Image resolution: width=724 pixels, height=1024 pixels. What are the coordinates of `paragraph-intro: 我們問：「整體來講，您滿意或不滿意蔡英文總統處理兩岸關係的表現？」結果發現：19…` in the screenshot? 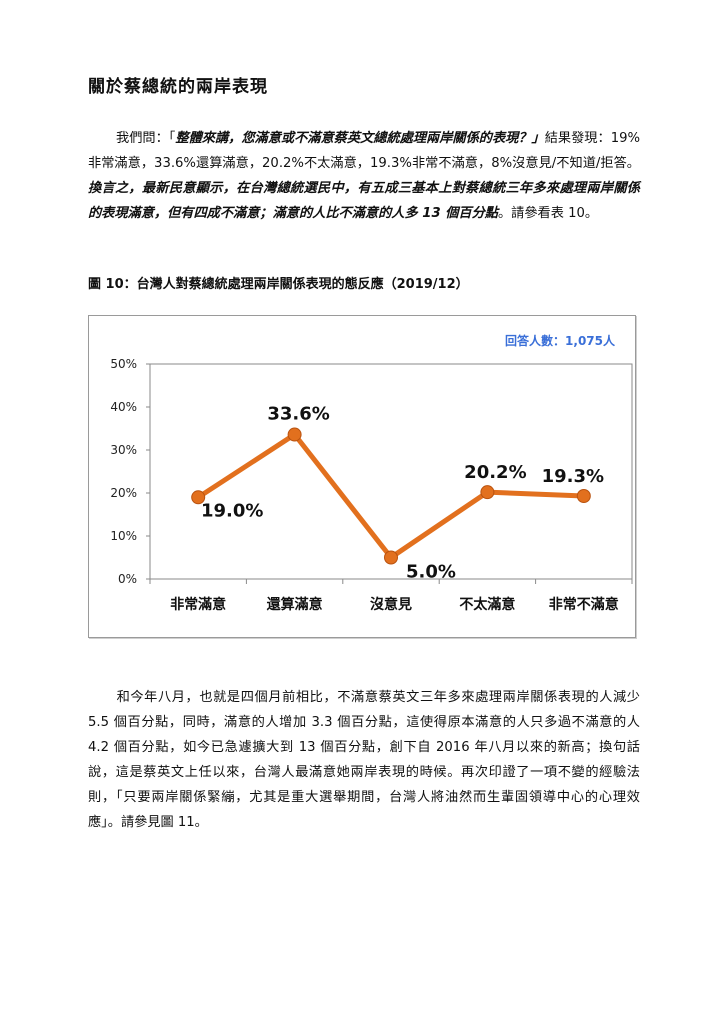 It's located at (364, 176).